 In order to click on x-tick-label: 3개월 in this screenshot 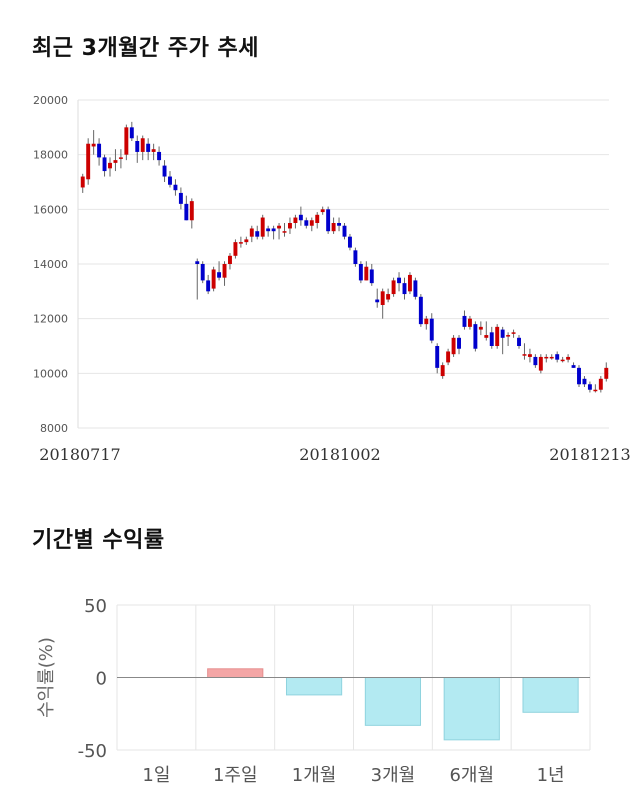, I will do `click(393, 775)`.